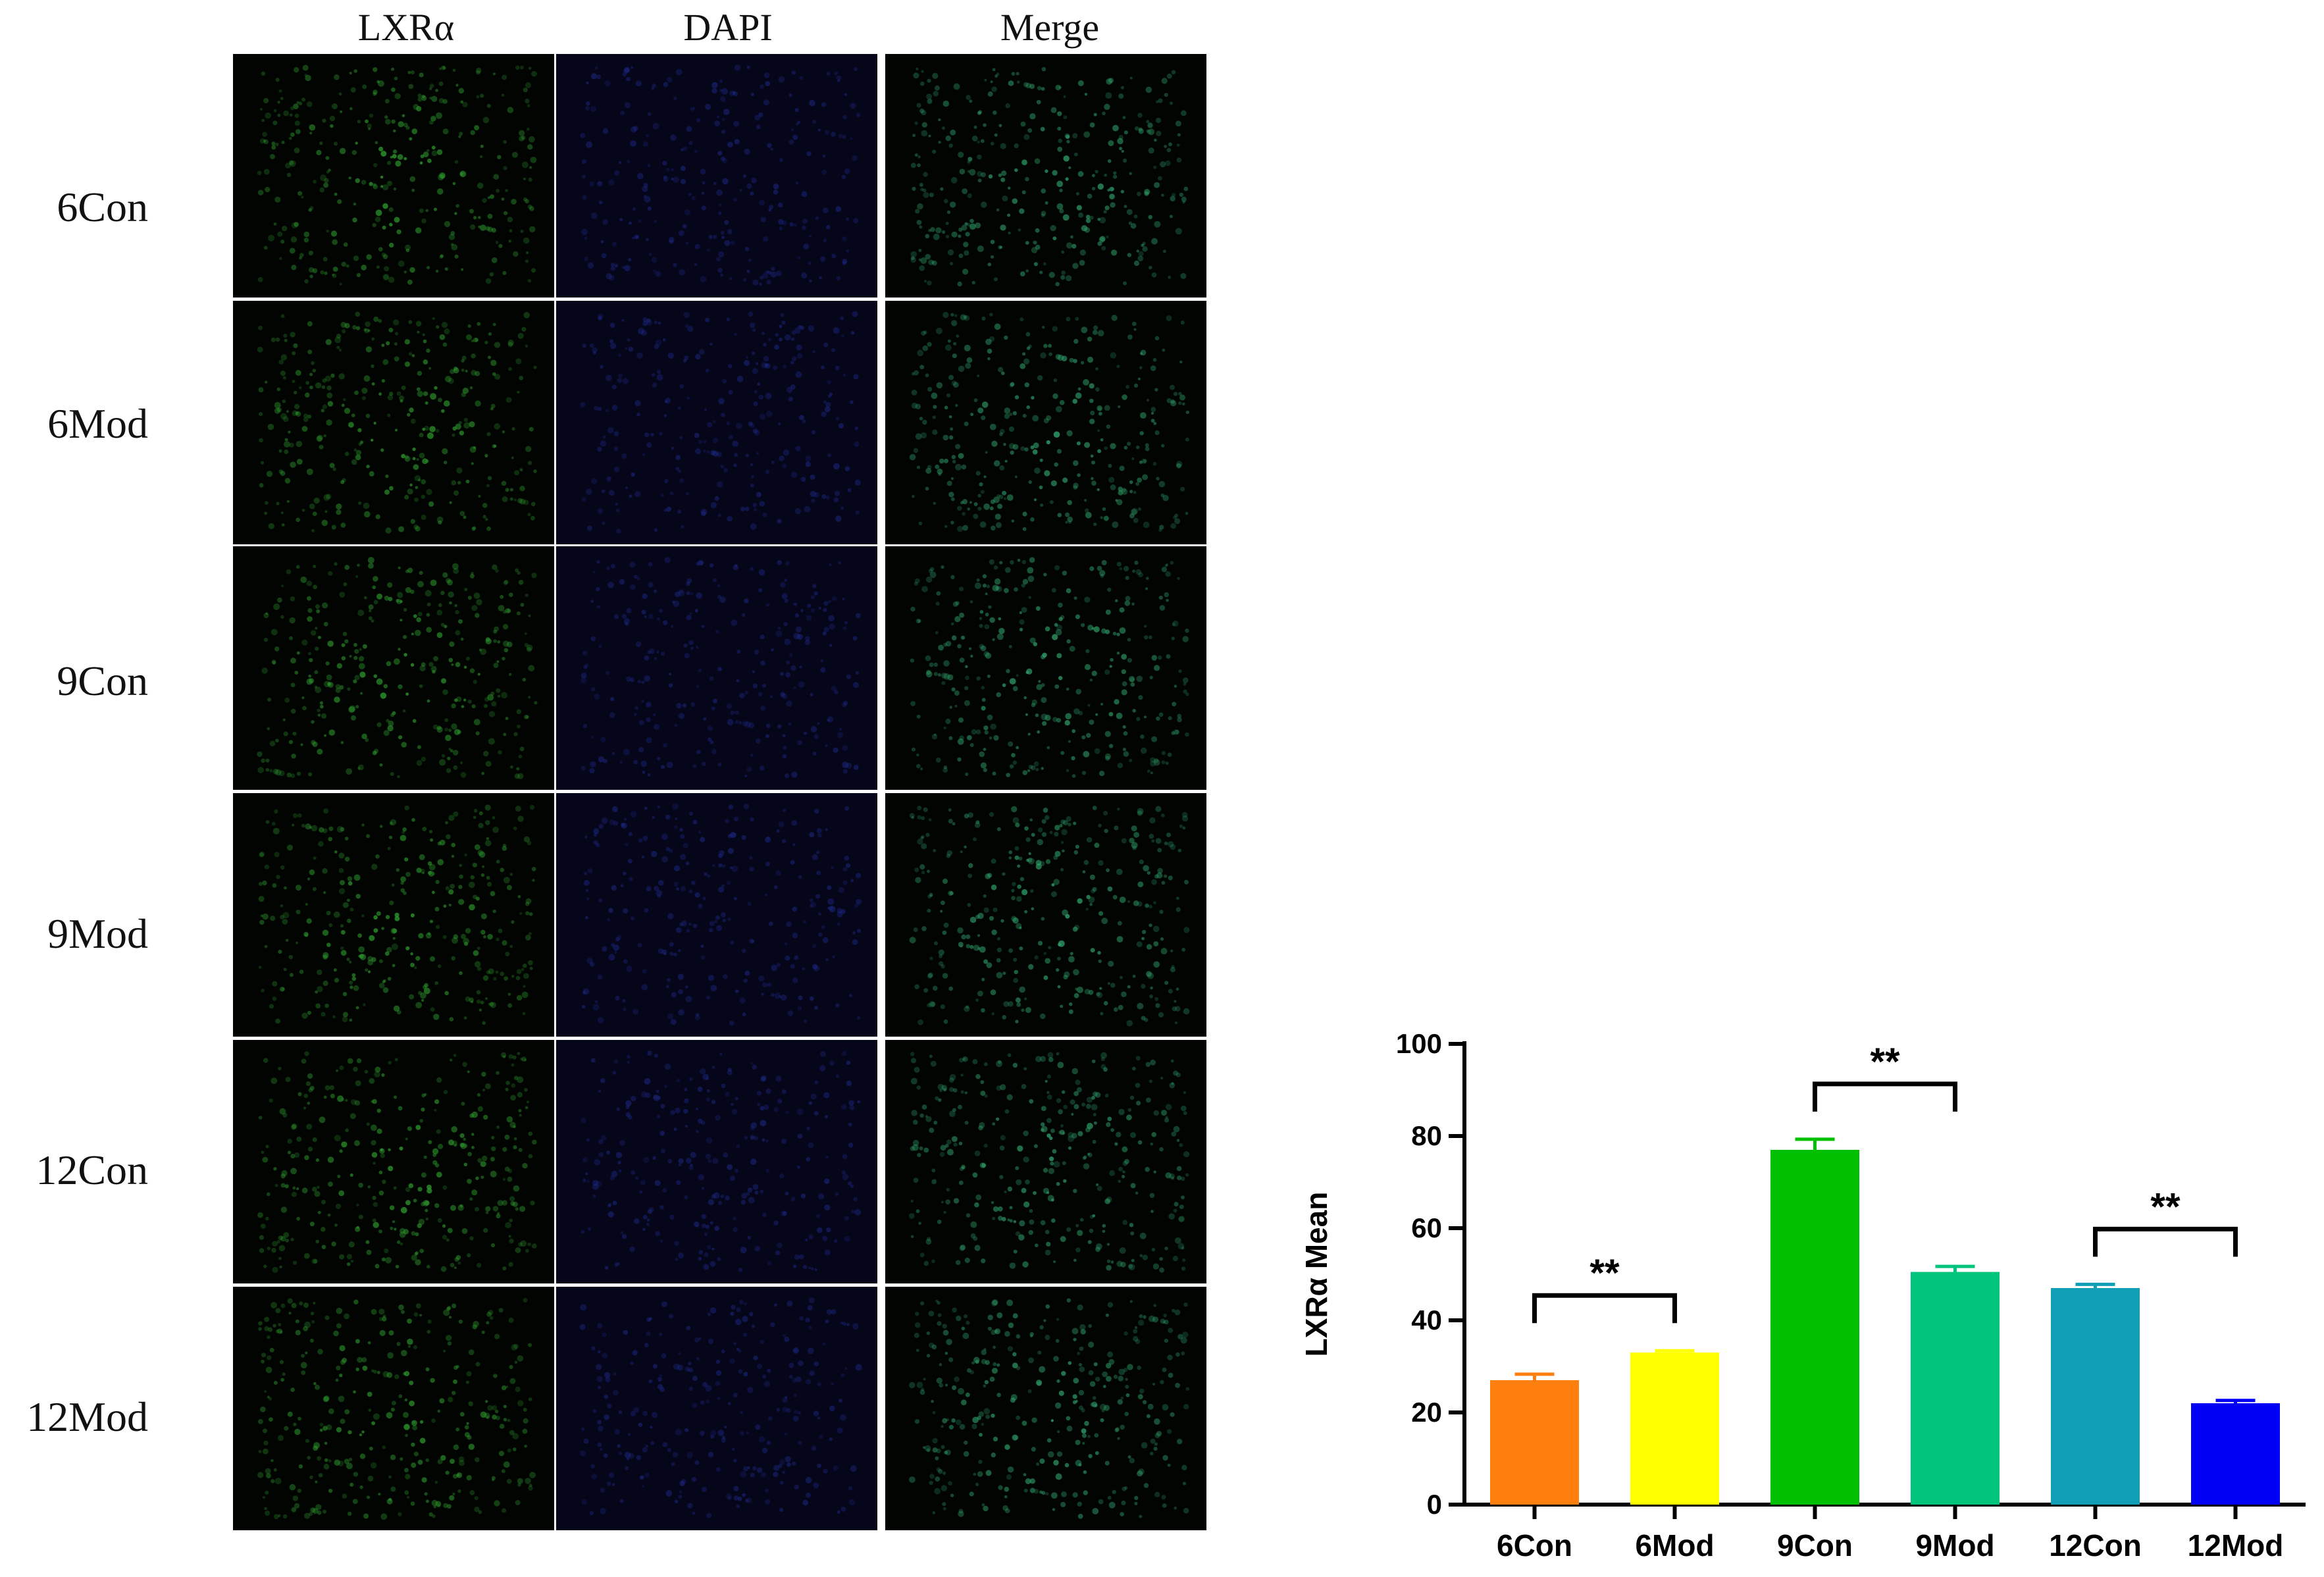 The height and width of the screenshot is (1577, 2324). I want to click on y-tick-label: 80, so click(1426, 1135).